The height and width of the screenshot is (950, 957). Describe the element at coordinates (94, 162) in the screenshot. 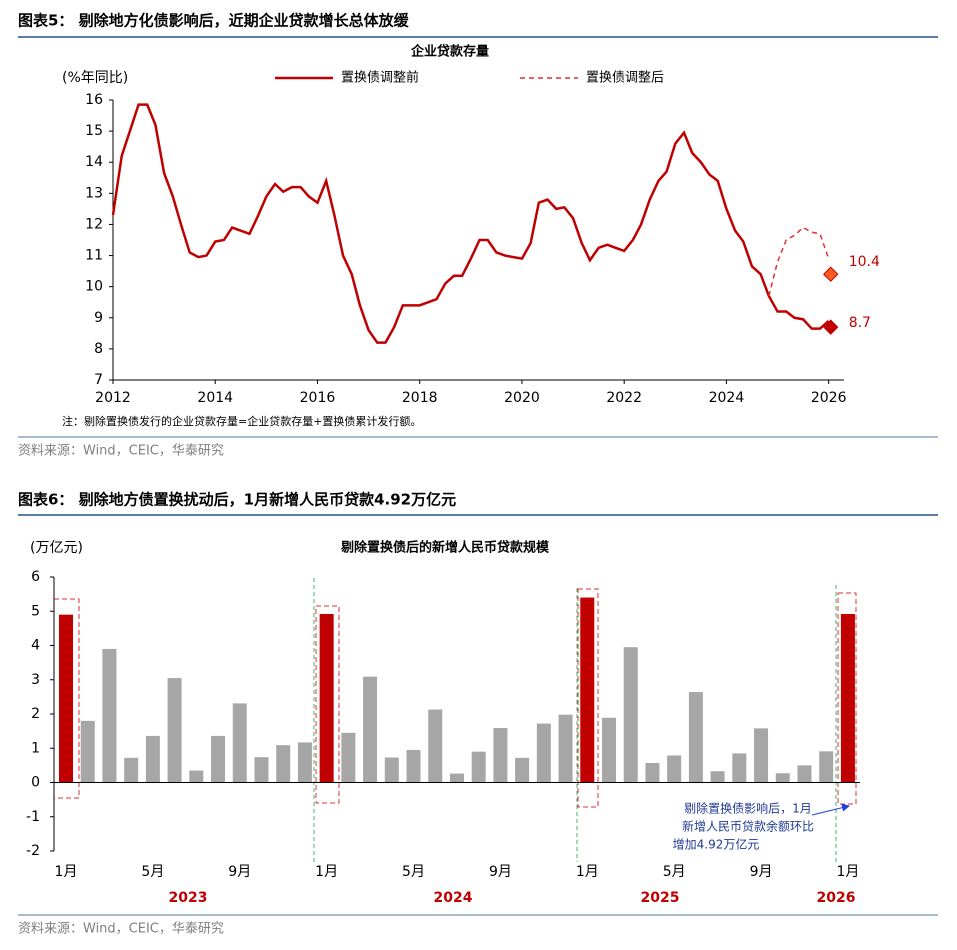

I see `y-tick-label: 14` at that location.